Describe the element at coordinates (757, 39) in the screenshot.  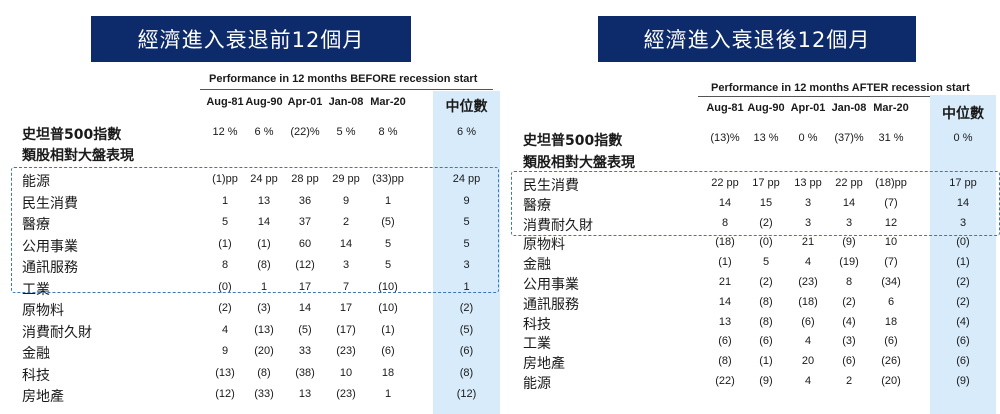
I see `banner-title: 經濟進入衰退後12個月` at that location.